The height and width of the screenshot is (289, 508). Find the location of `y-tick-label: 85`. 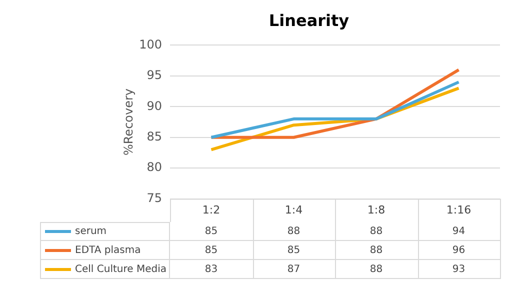

y-tick-label: 85 is located at coordinates (154, 136).